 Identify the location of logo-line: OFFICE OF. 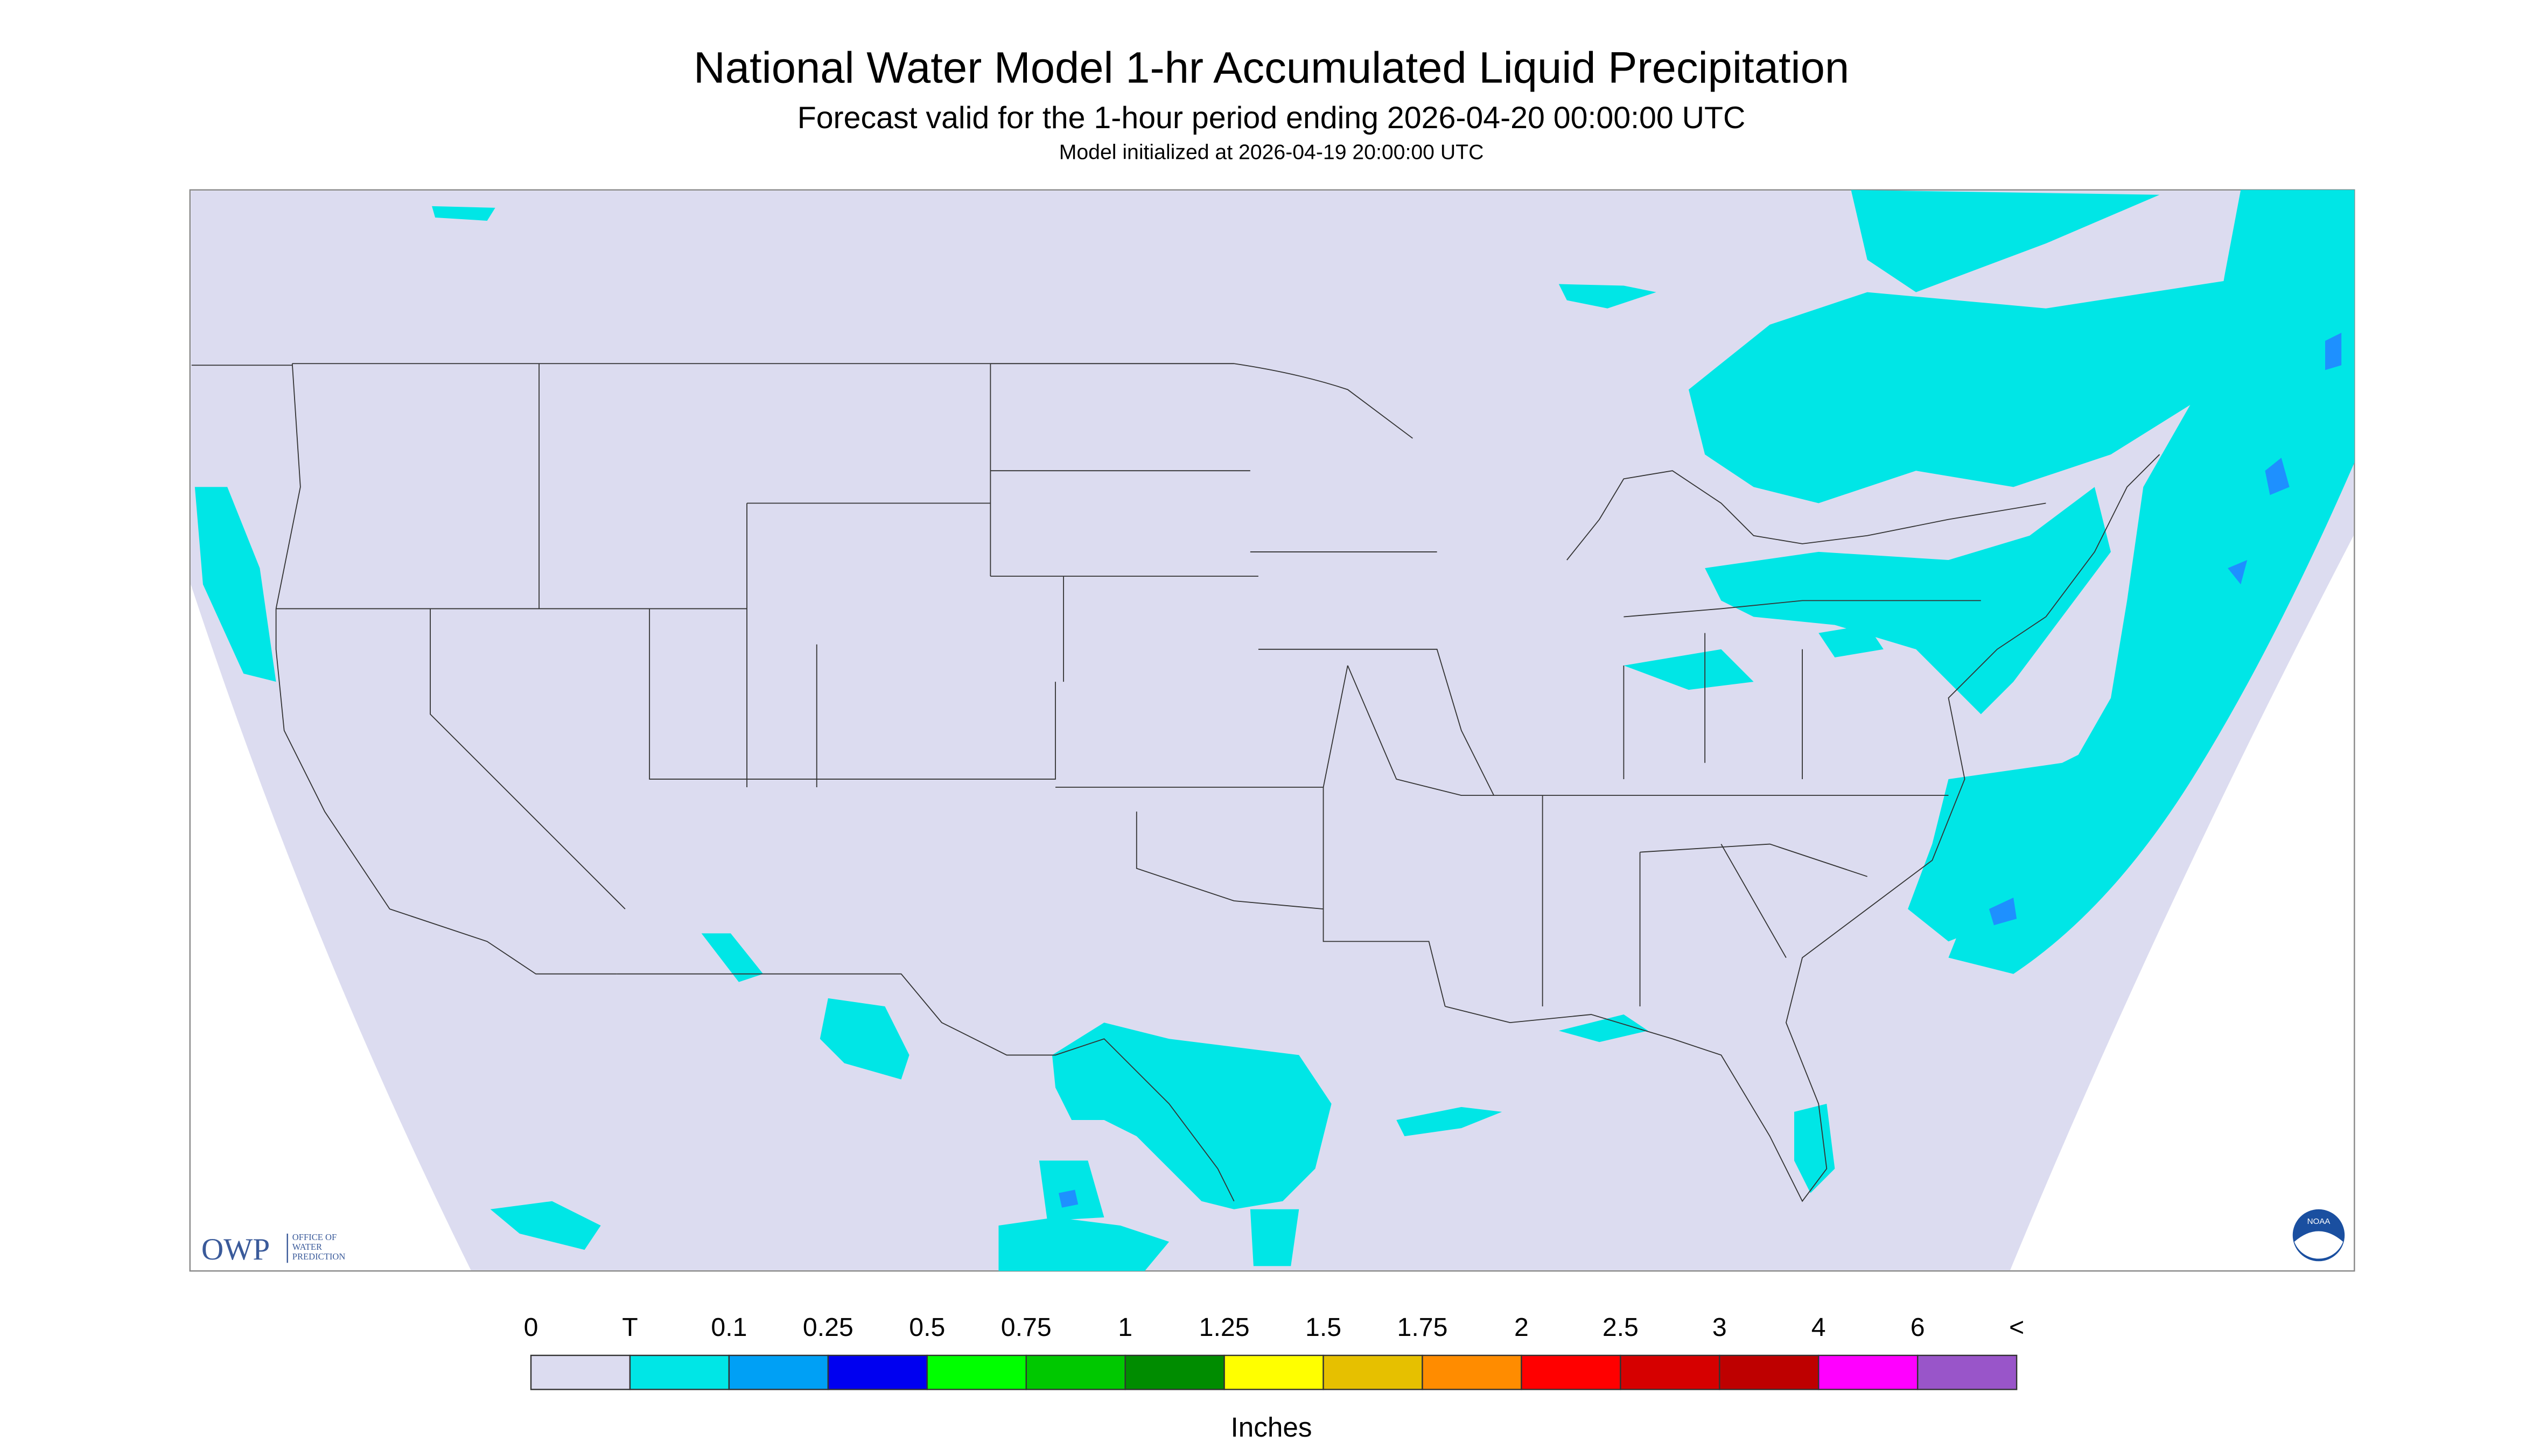
(314, 1237).